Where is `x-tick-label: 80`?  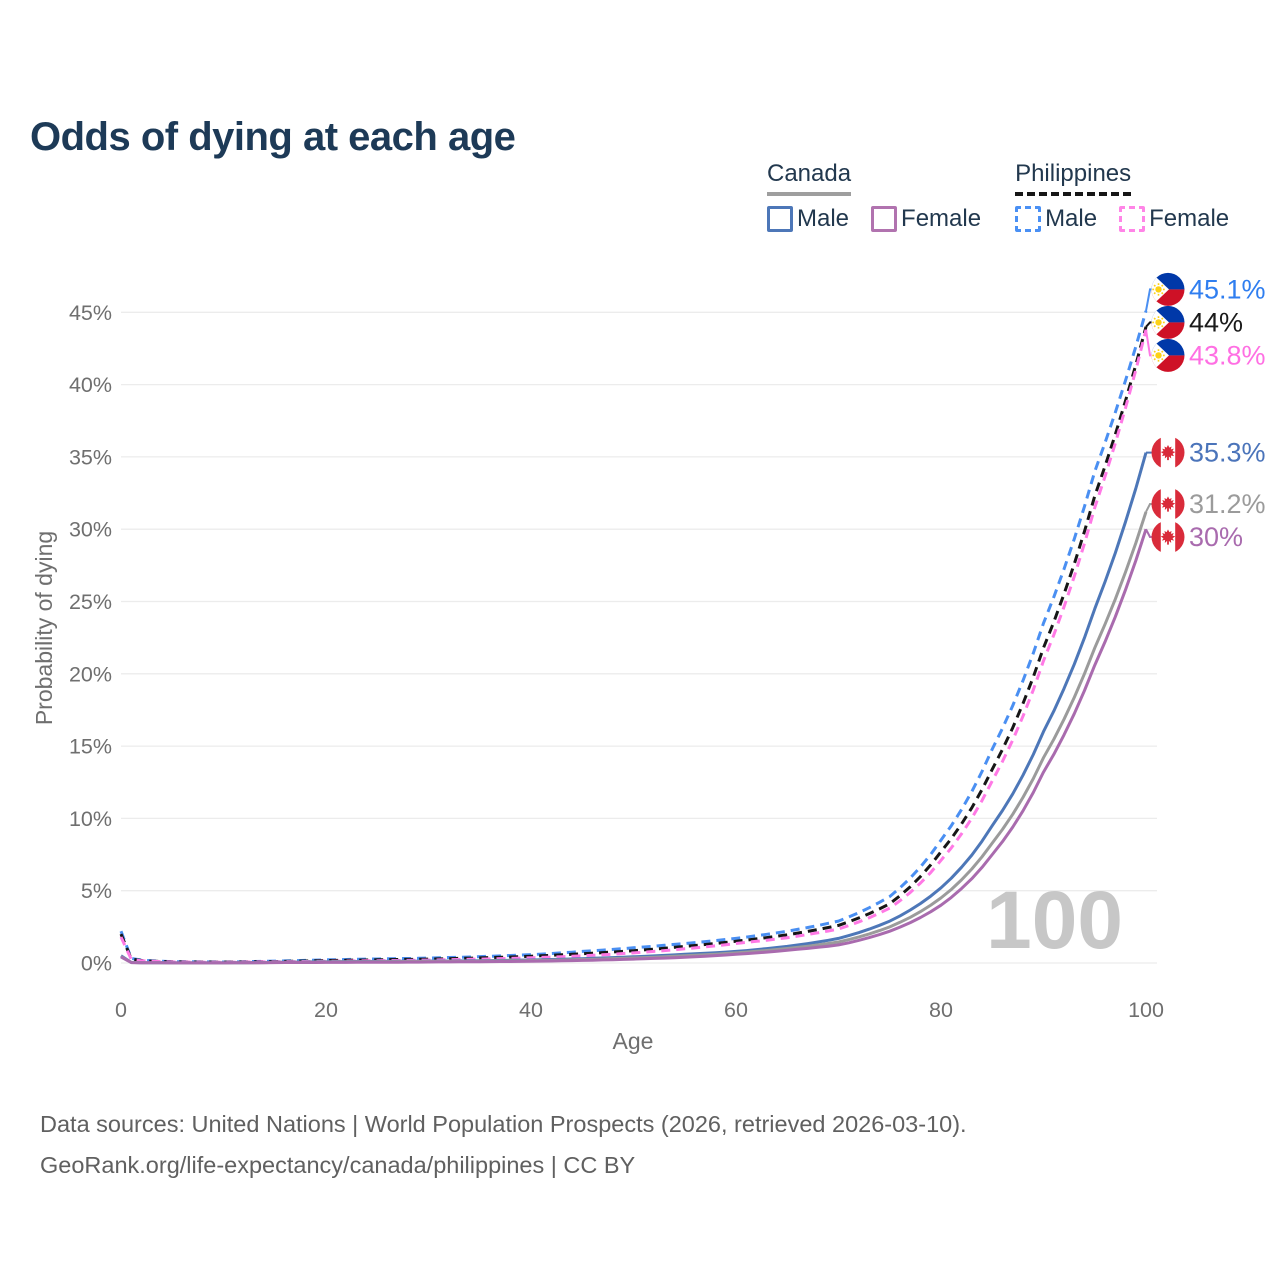
x-tick-label: 80 is located at coordinates (941, 1010).